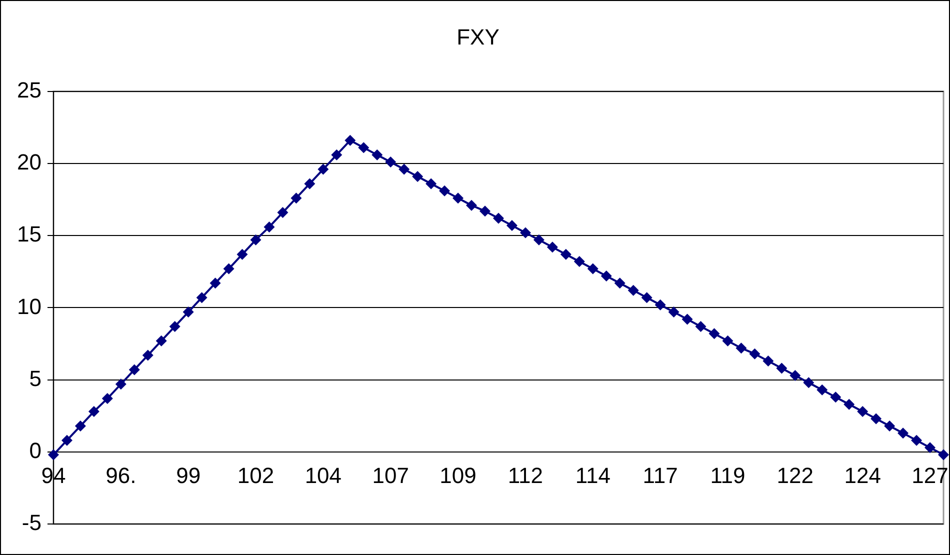 This screenshot has height=555, width=950. Describe the element at coordinates (458, 475) in the screenshot. I see `x-tick-label: 109` at that location.